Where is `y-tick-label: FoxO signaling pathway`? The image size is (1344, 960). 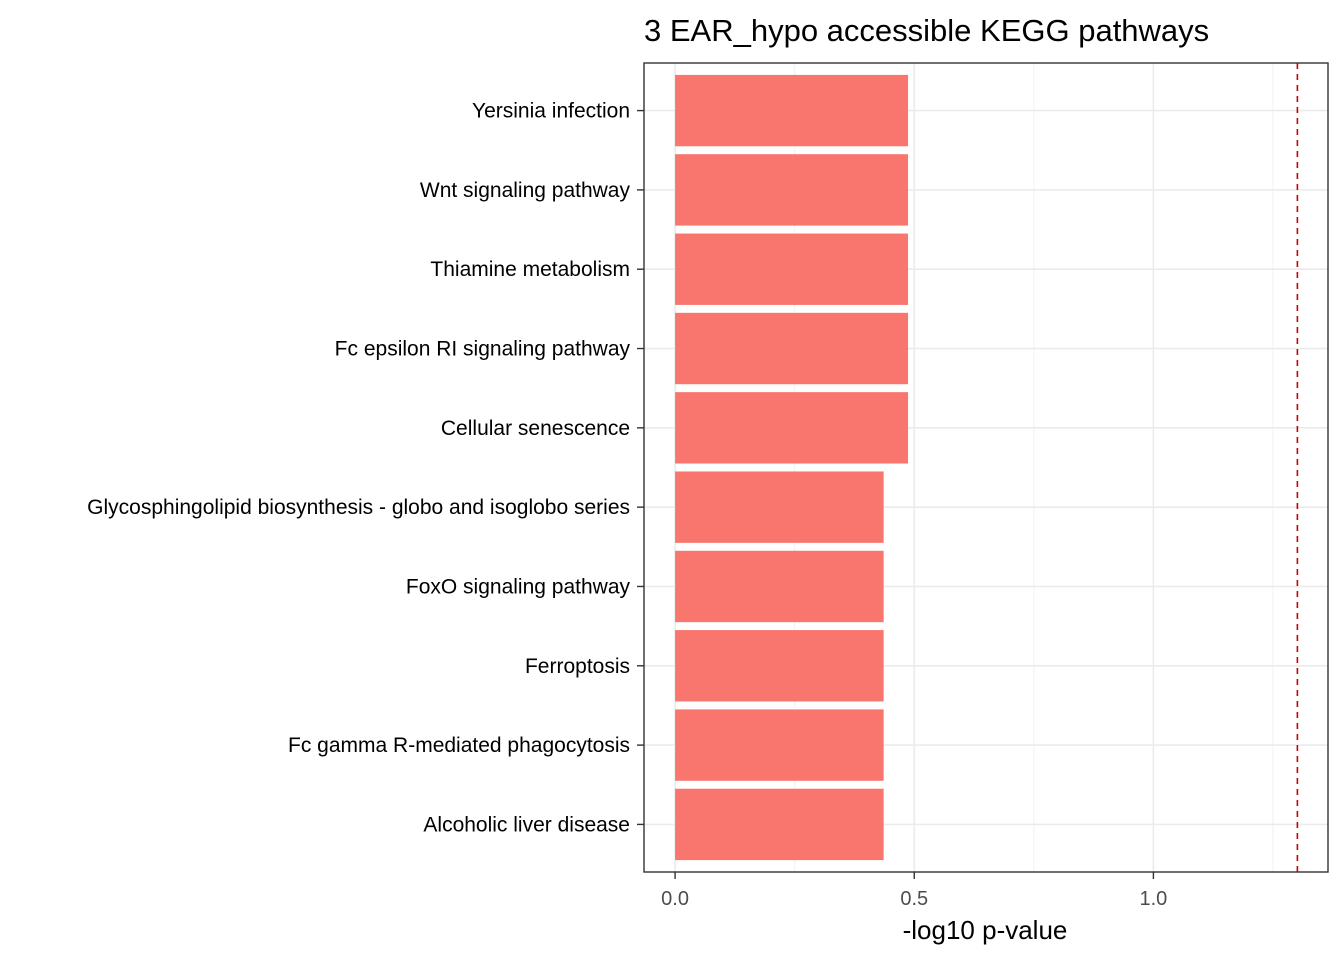
y-tick-label: FoxO signaling pathway is located at coordinates (518, 586).